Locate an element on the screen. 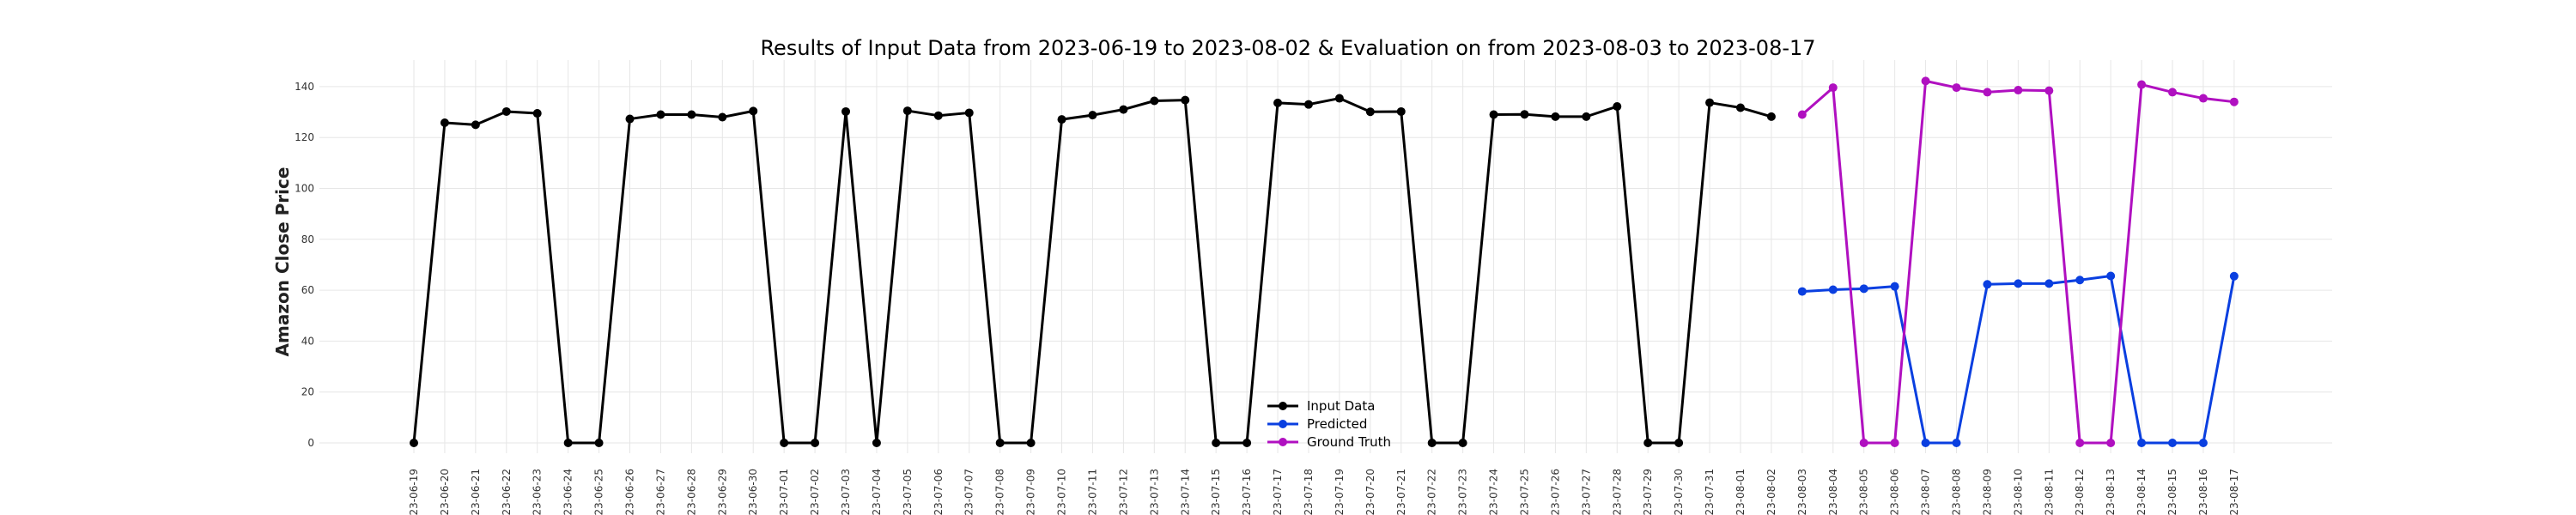 The image size is (2576, 515). x-tick-label: -23-06-20 is located at coordinates (445, 492).